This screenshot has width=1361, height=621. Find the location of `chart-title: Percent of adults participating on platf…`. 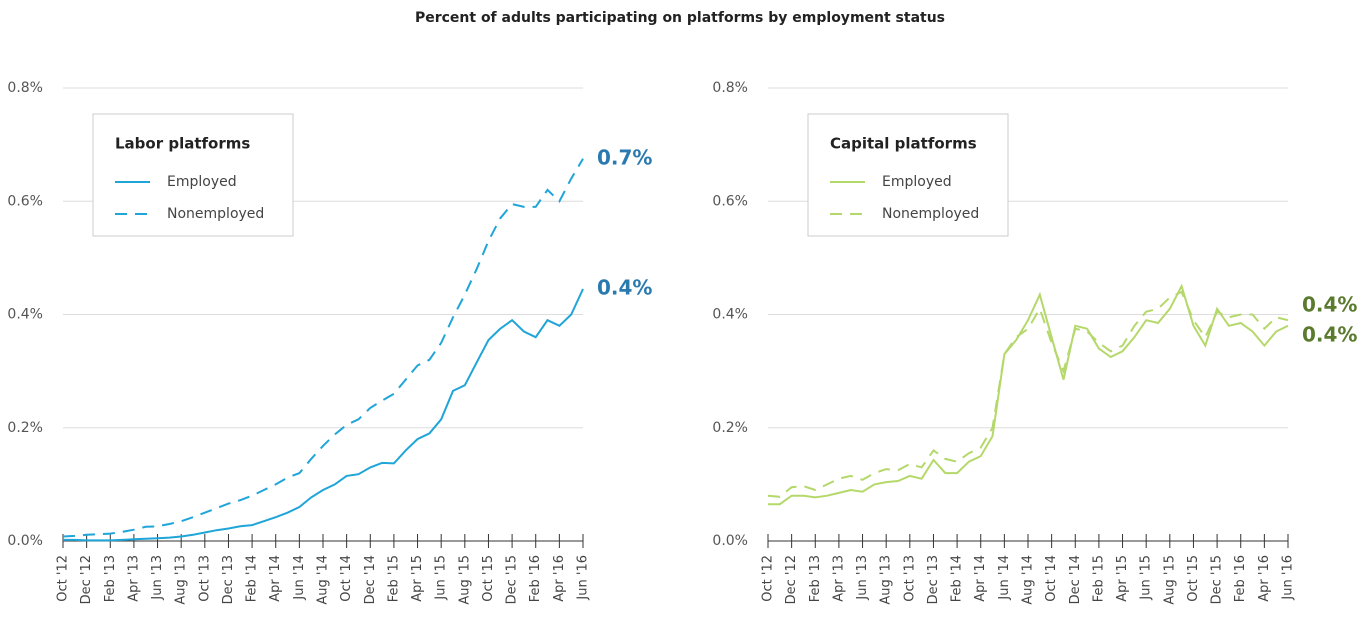

chart-title: Percent of adults participating on platf… is located at coordinates (680, 18).